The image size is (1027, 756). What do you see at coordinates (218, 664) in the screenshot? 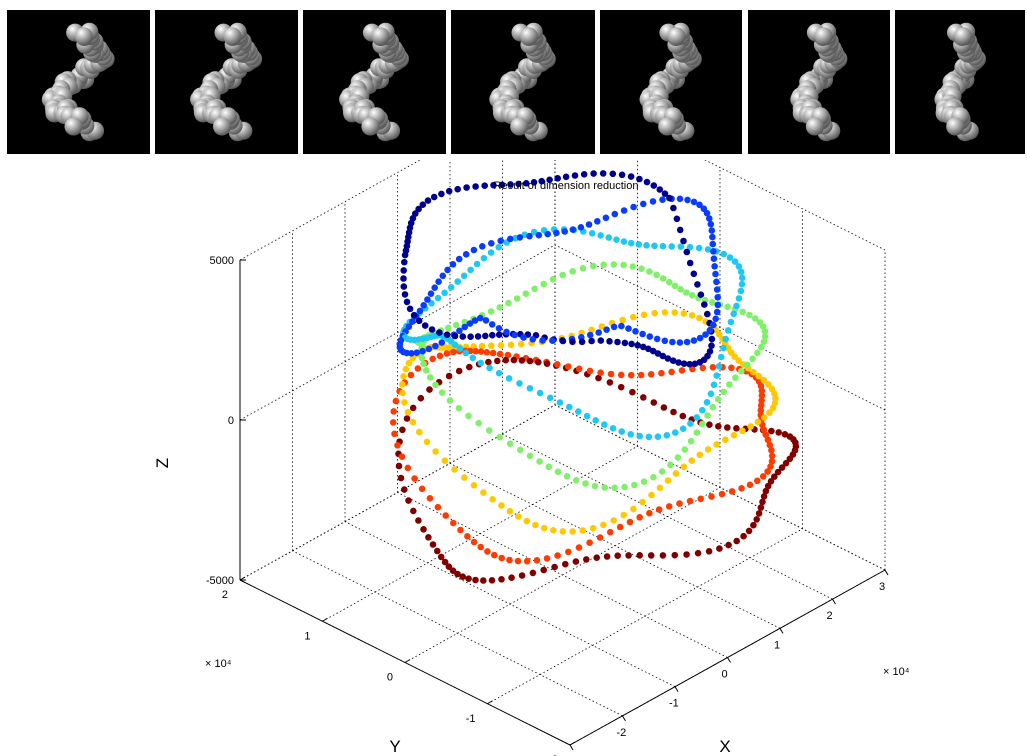
I see `y-exponent-label: × 10⁴` at bounding box center [218, 664].